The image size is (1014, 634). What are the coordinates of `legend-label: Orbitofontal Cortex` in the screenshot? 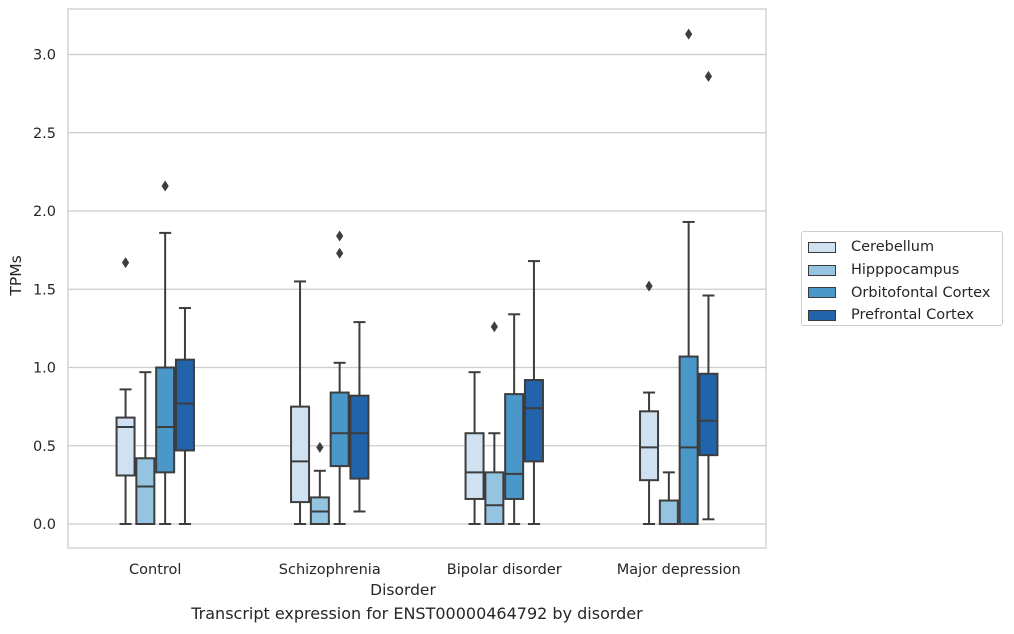 It's located at (921, 292).